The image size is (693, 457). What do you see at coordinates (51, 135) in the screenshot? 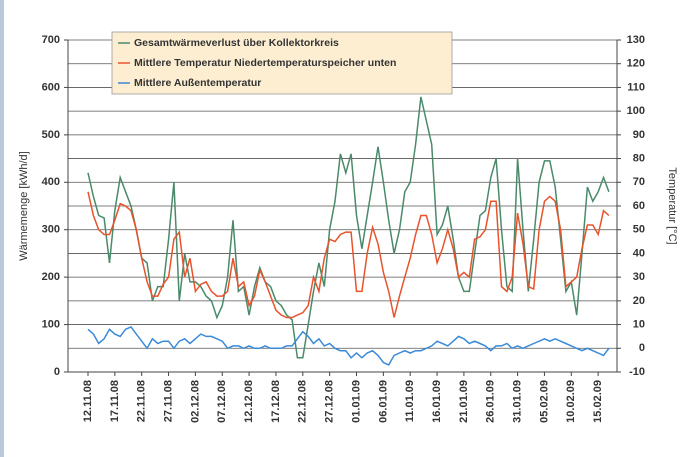
I see `y-tick-label: 500` at bounding box center [51, 135].